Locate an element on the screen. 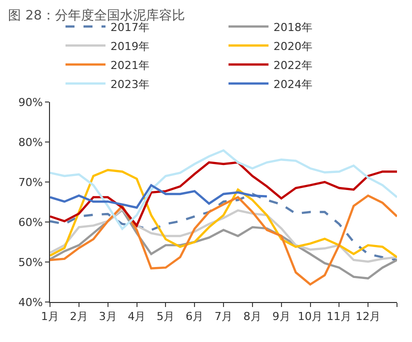 The width and height of the screenshot is (412, 342). legend-label: 2021年 is located at coordinates (130, 65).